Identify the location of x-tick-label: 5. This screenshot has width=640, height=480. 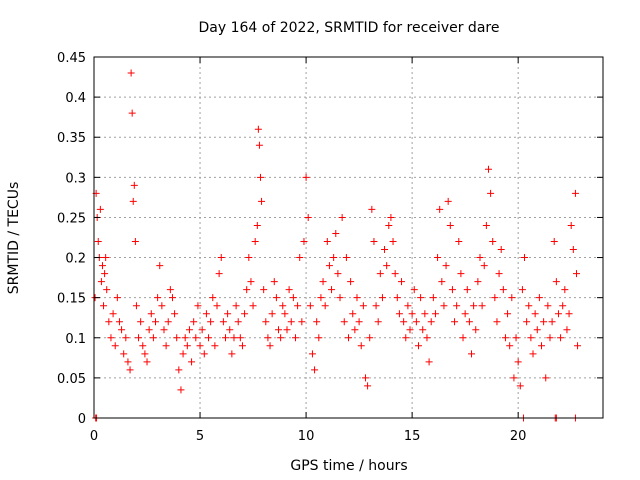
(200, 436).